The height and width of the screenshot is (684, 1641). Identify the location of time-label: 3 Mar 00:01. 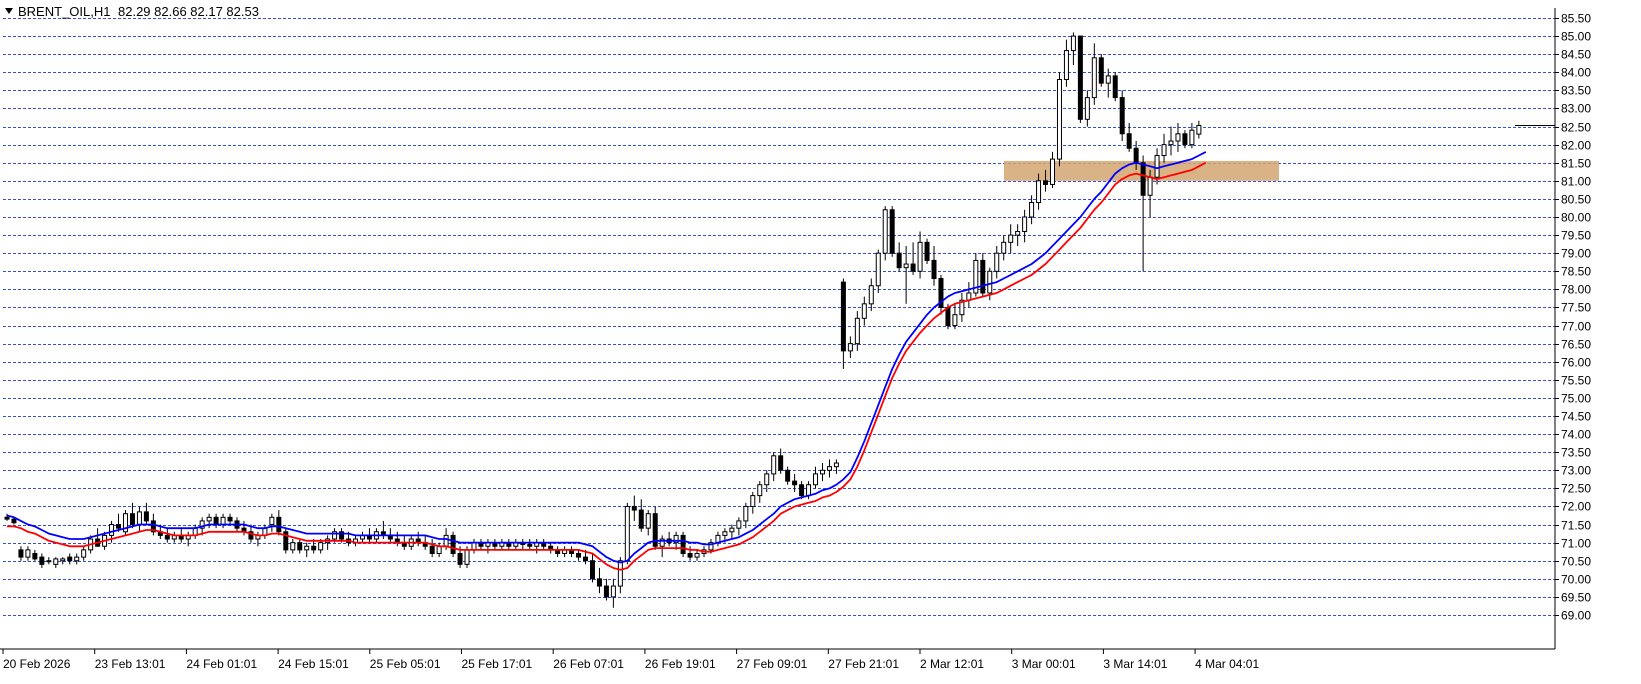
(1044, 664).